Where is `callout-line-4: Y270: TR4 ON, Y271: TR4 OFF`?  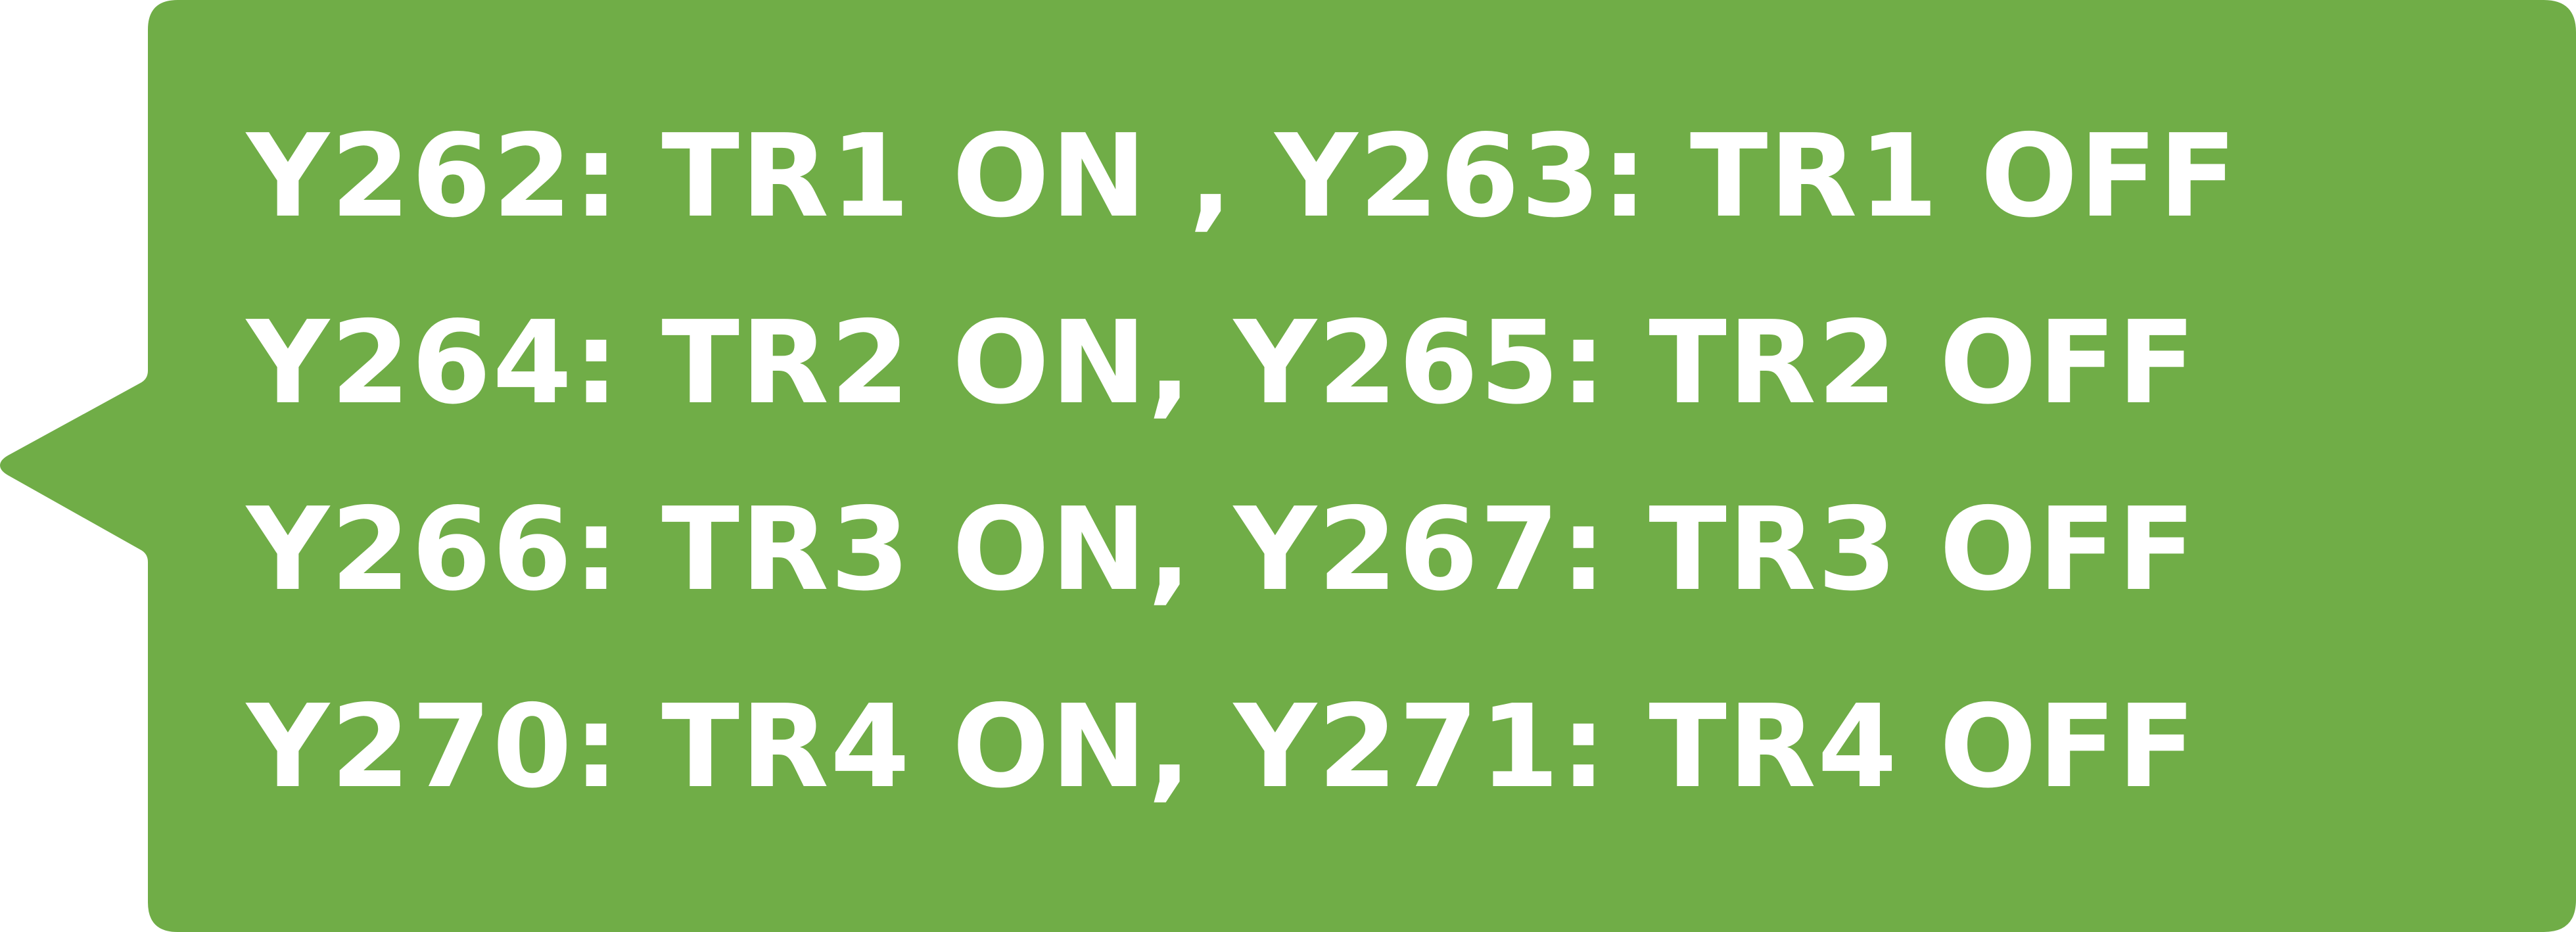 callout-line-4: Y270: TR4 ON, Y271: TR4 OFF is located at coordinates (1221, 747).